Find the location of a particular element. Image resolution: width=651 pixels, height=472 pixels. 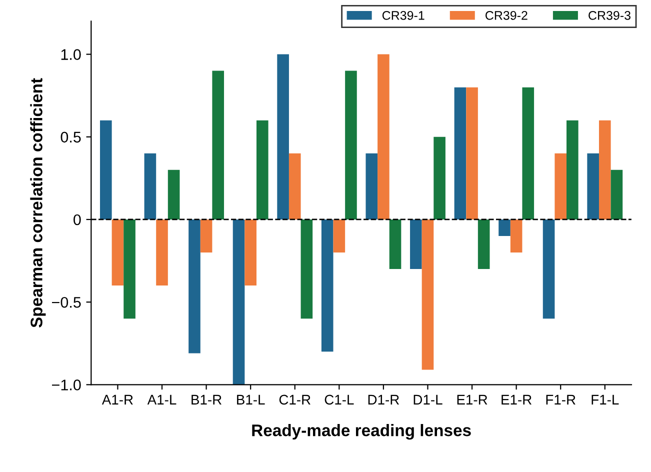

legend-label: CR39-3 is located at coordinates (609, 15).